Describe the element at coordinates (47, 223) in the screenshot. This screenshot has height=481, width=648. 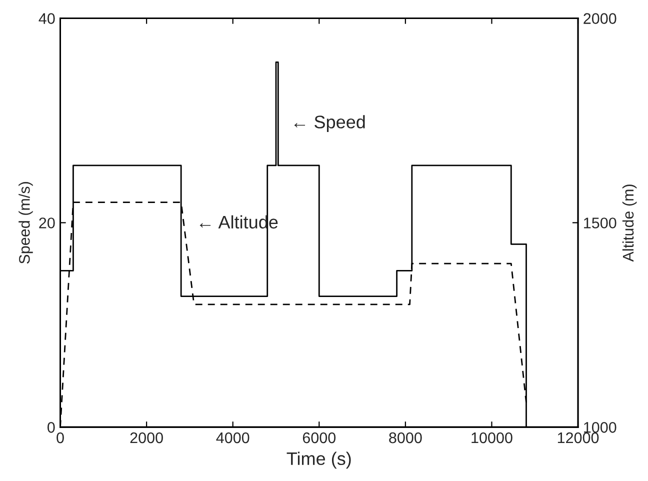
I see `y-tick-label: 20` at that location.